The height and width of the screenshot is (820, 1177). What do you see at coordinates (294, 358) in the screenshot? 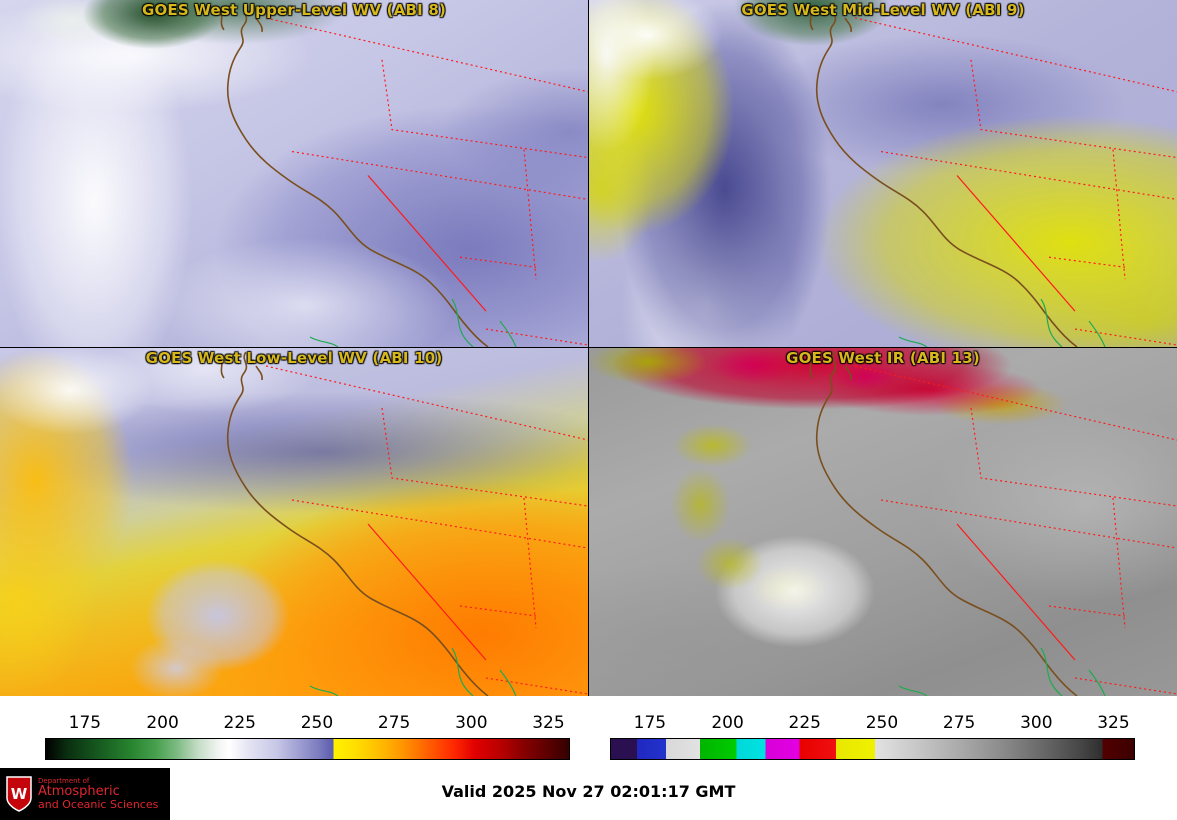
I see `panel-title-low-level-wv: GOES West Low-Level WV (ABI 10)` at bounding box center [294, 358].